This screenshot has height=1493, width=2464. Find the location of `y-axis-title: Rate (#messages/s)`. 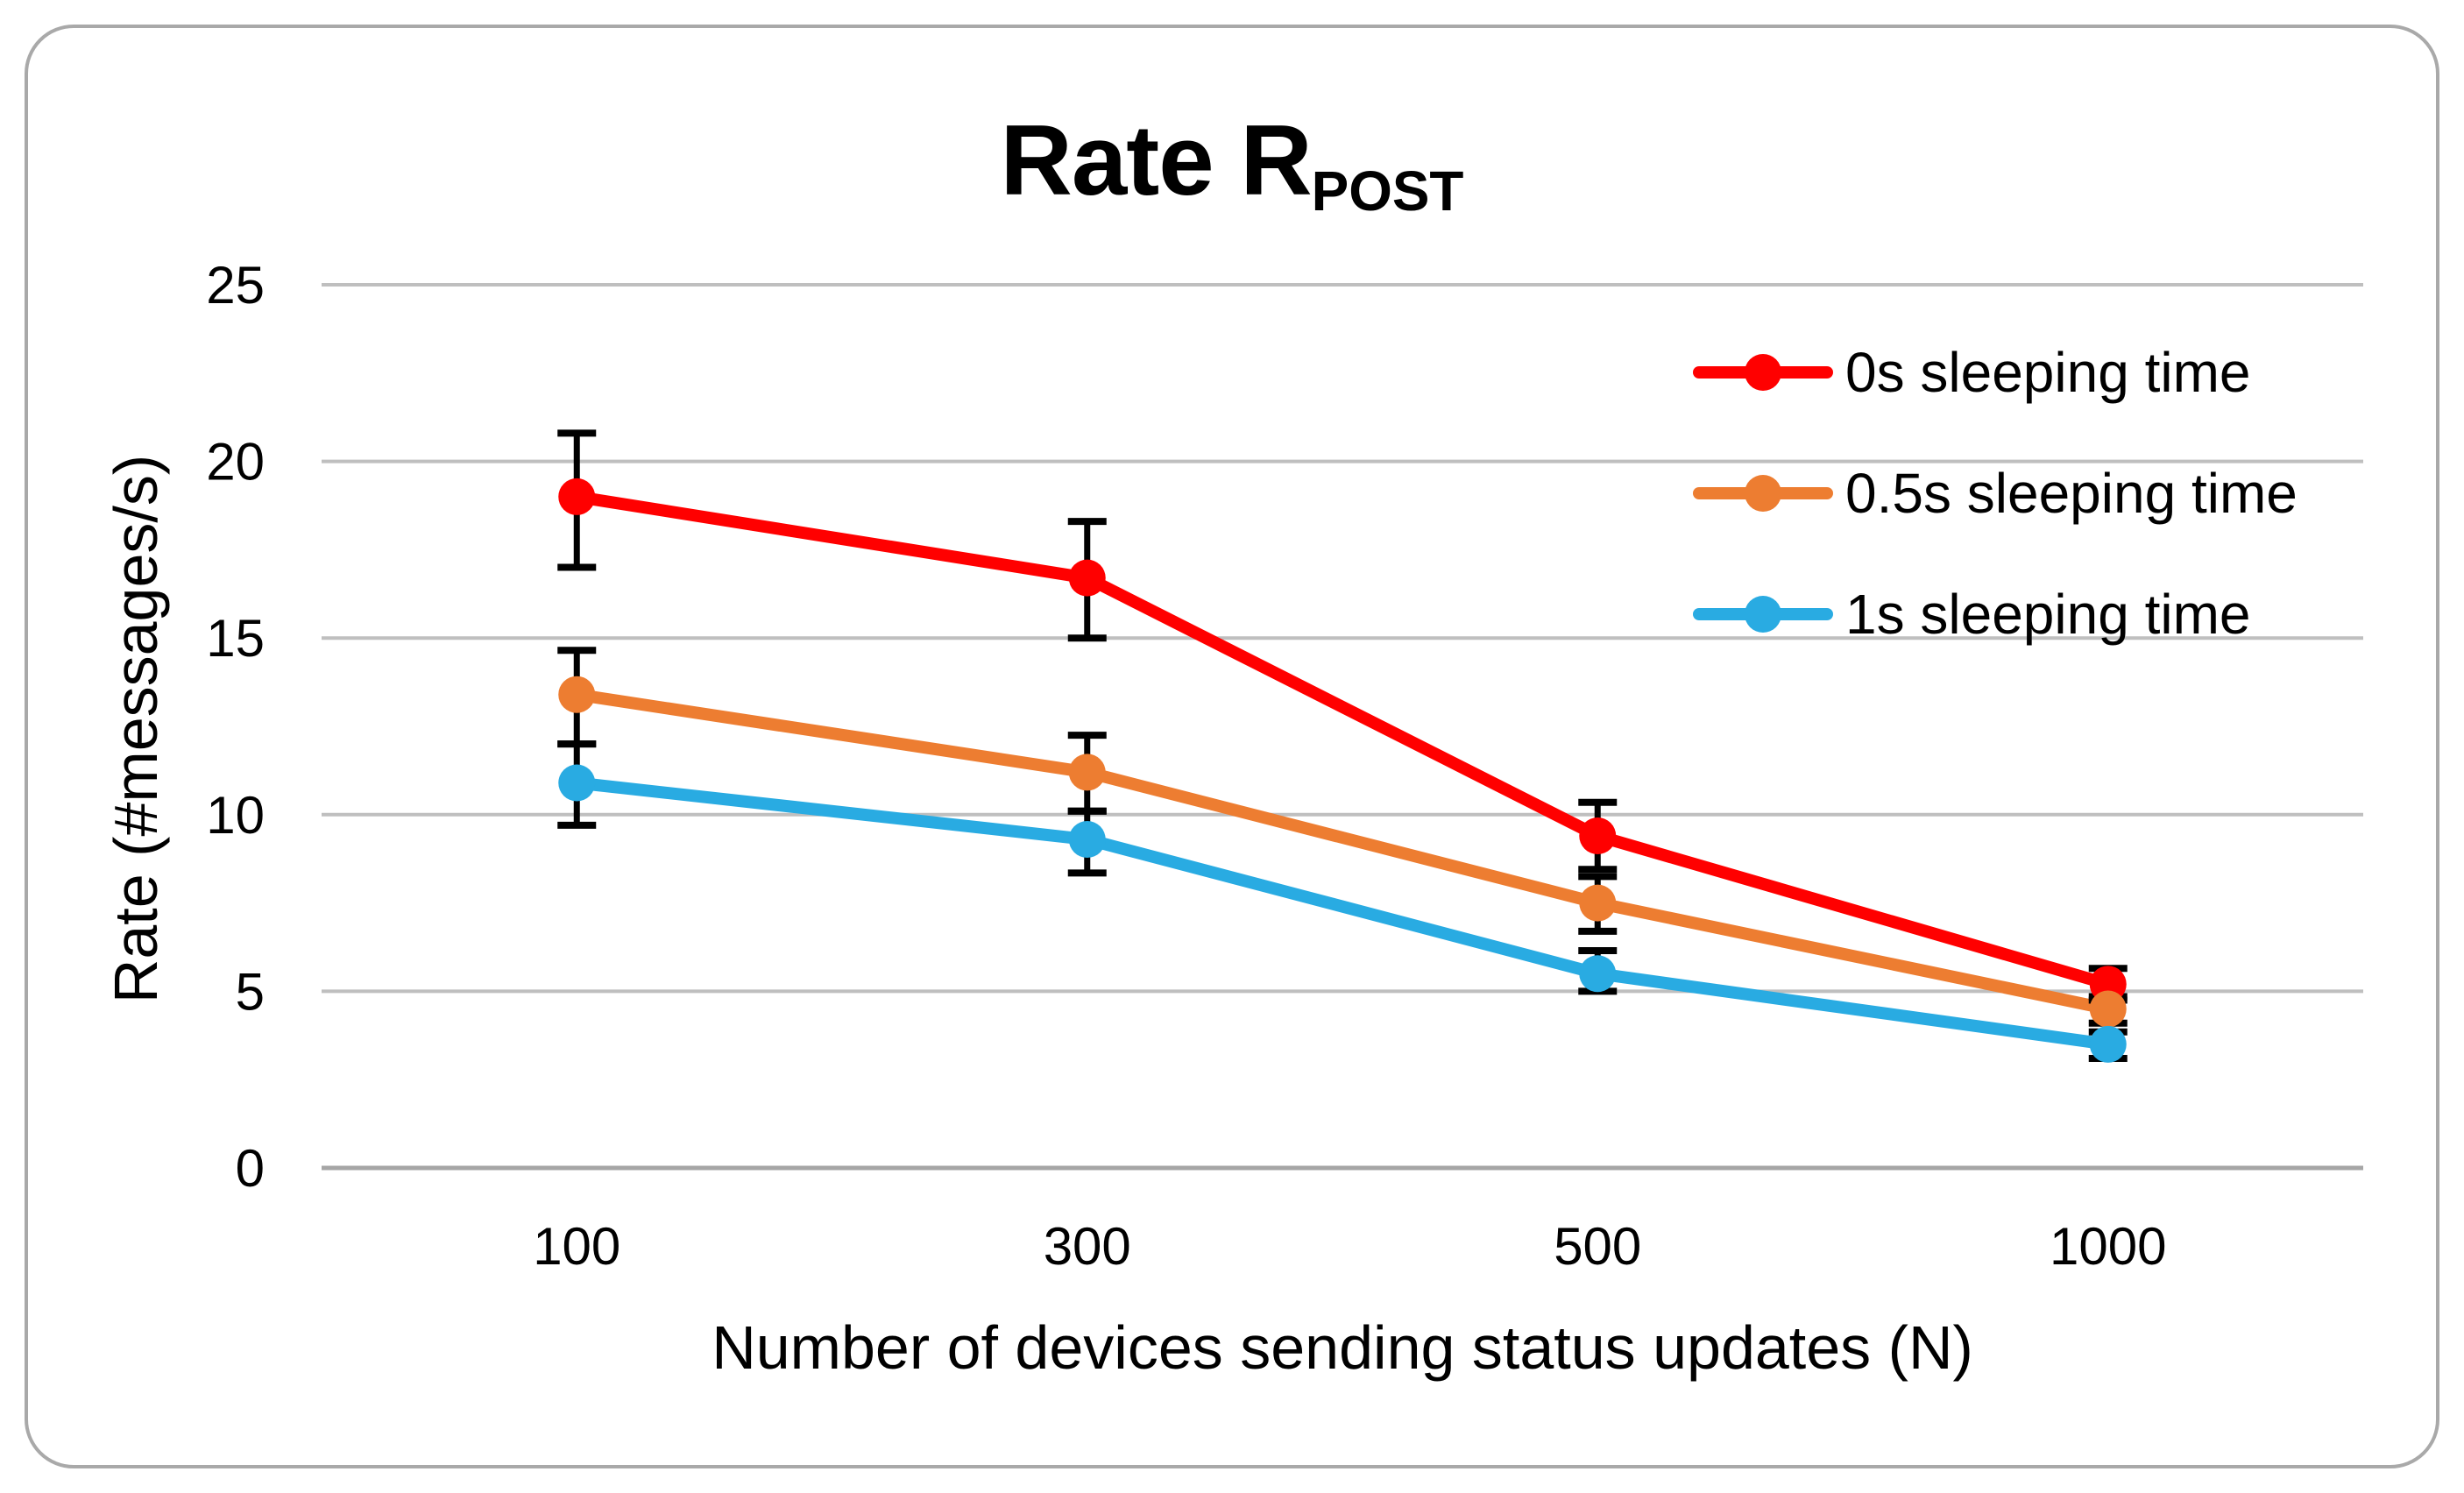

y-axis-title: Rate (#messages/s) is located at coordinates (136, 729).